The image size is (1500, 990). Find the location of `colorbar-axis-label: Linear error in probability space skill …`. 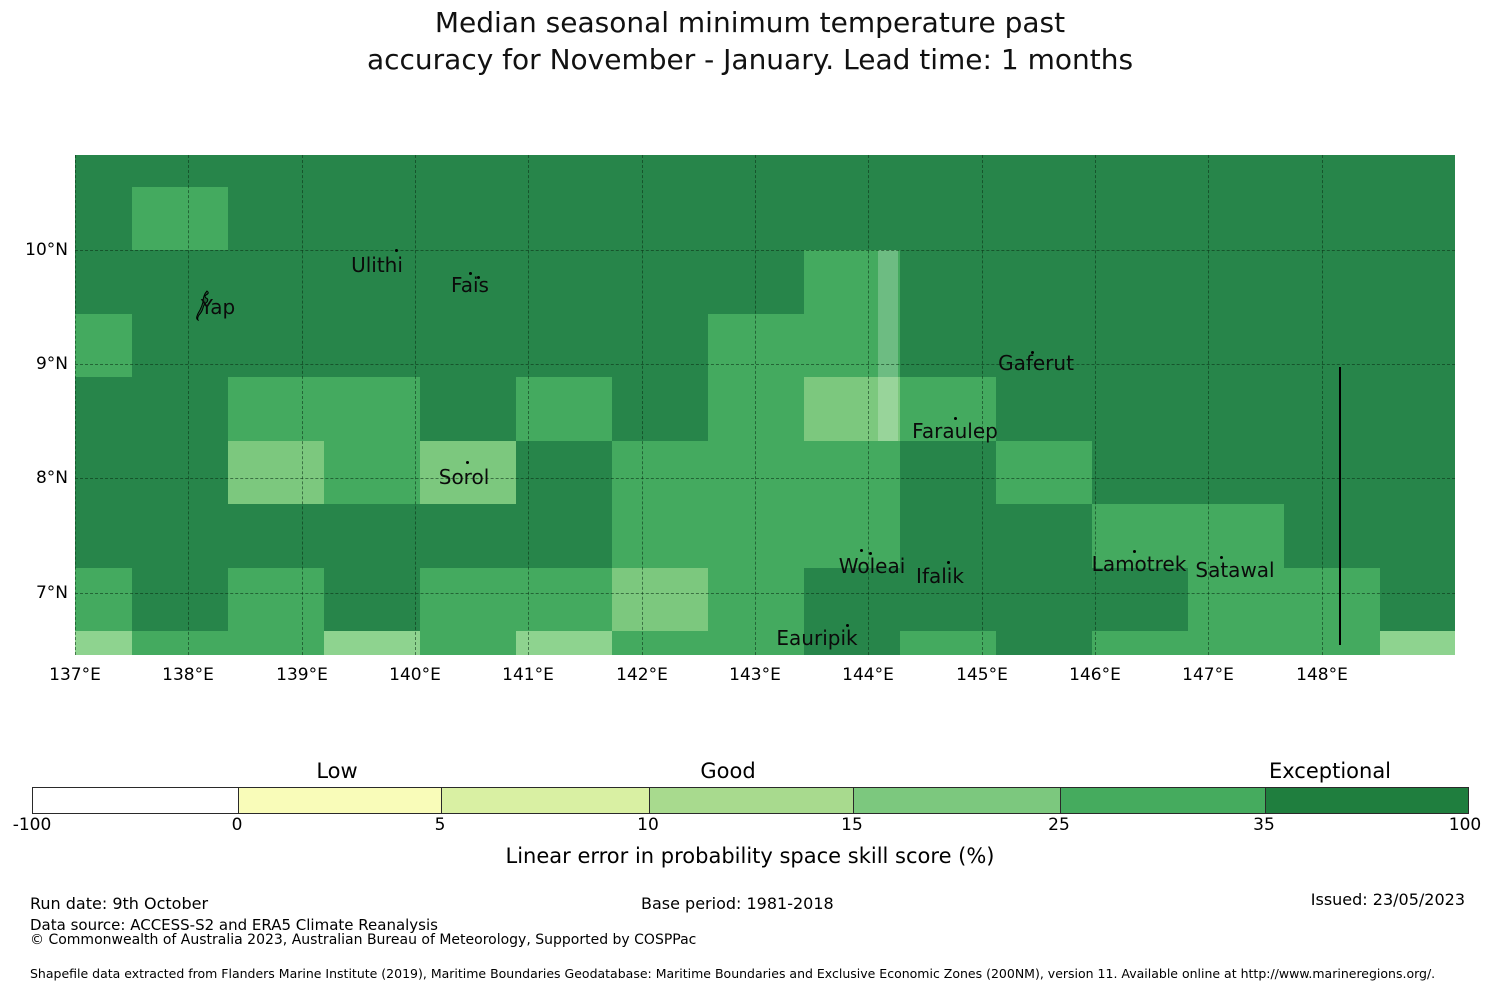

colorbar-axis-label: Linear error in probability space skill … is located at coordinates (750, 856).